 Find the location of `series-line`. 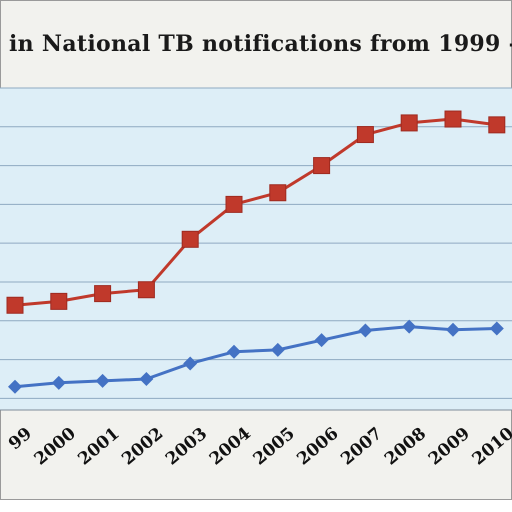

series-line is located at coordinates (255, 357).